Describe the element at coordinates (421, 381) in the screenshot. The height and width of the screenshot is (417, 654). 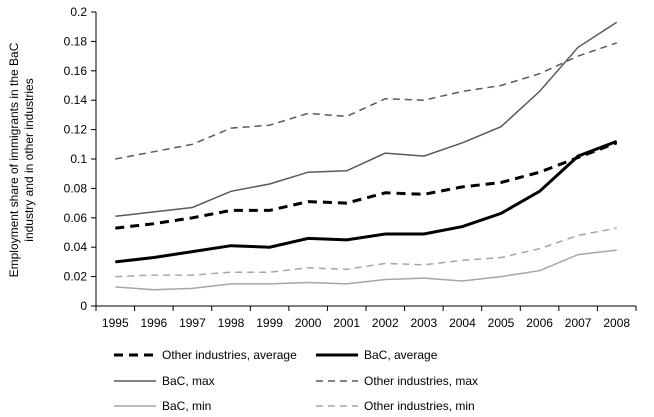
I see `legend-label-3: Other industries, max` at that location.